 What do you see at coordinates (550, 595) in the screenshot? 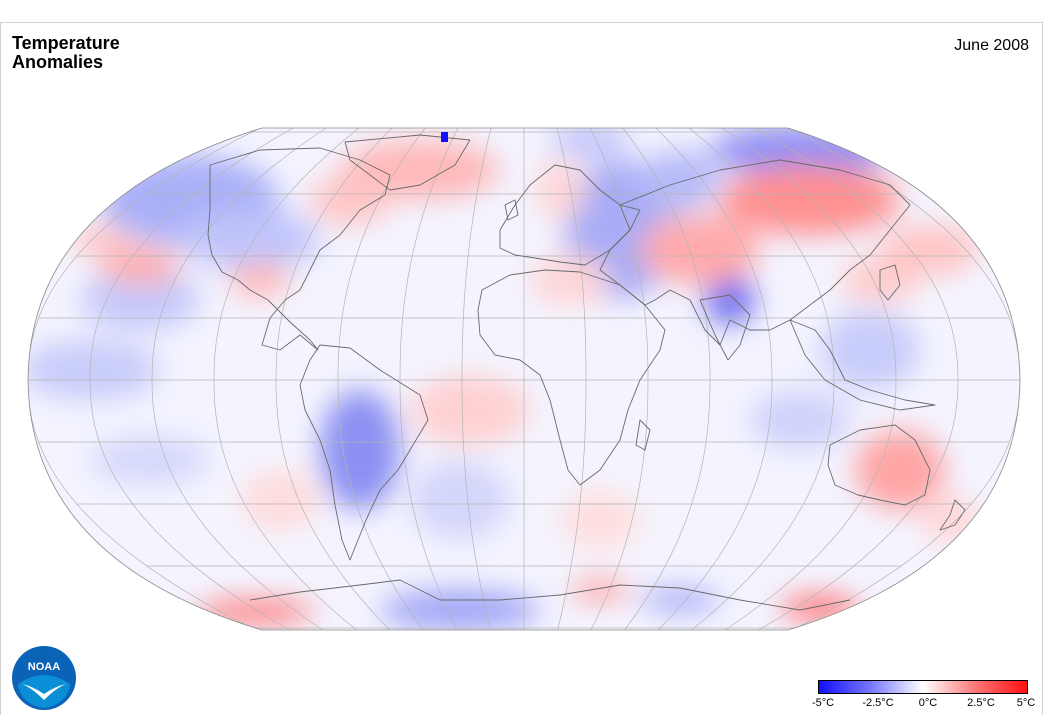
I see `antarctica-outline` at bounding box center [550, 595].